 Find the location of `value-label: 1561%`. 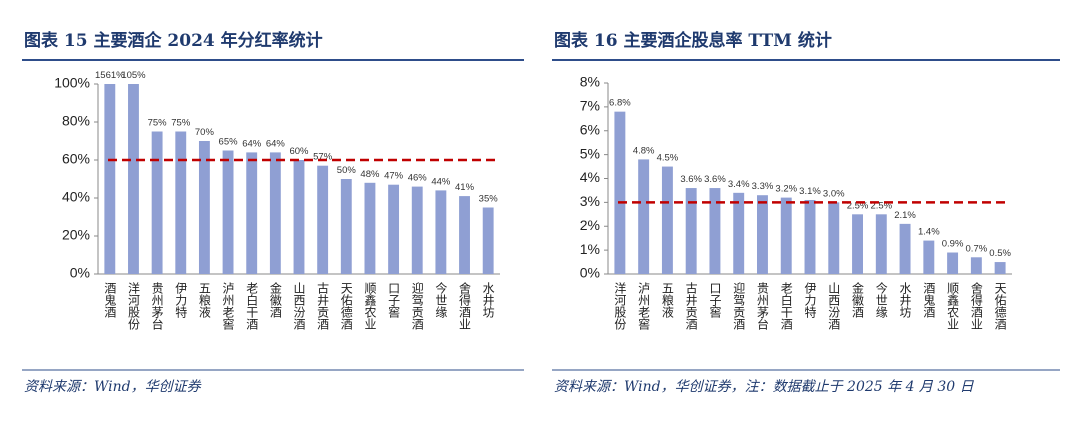

value-label: 1561% is located at coordinates (110, 75).